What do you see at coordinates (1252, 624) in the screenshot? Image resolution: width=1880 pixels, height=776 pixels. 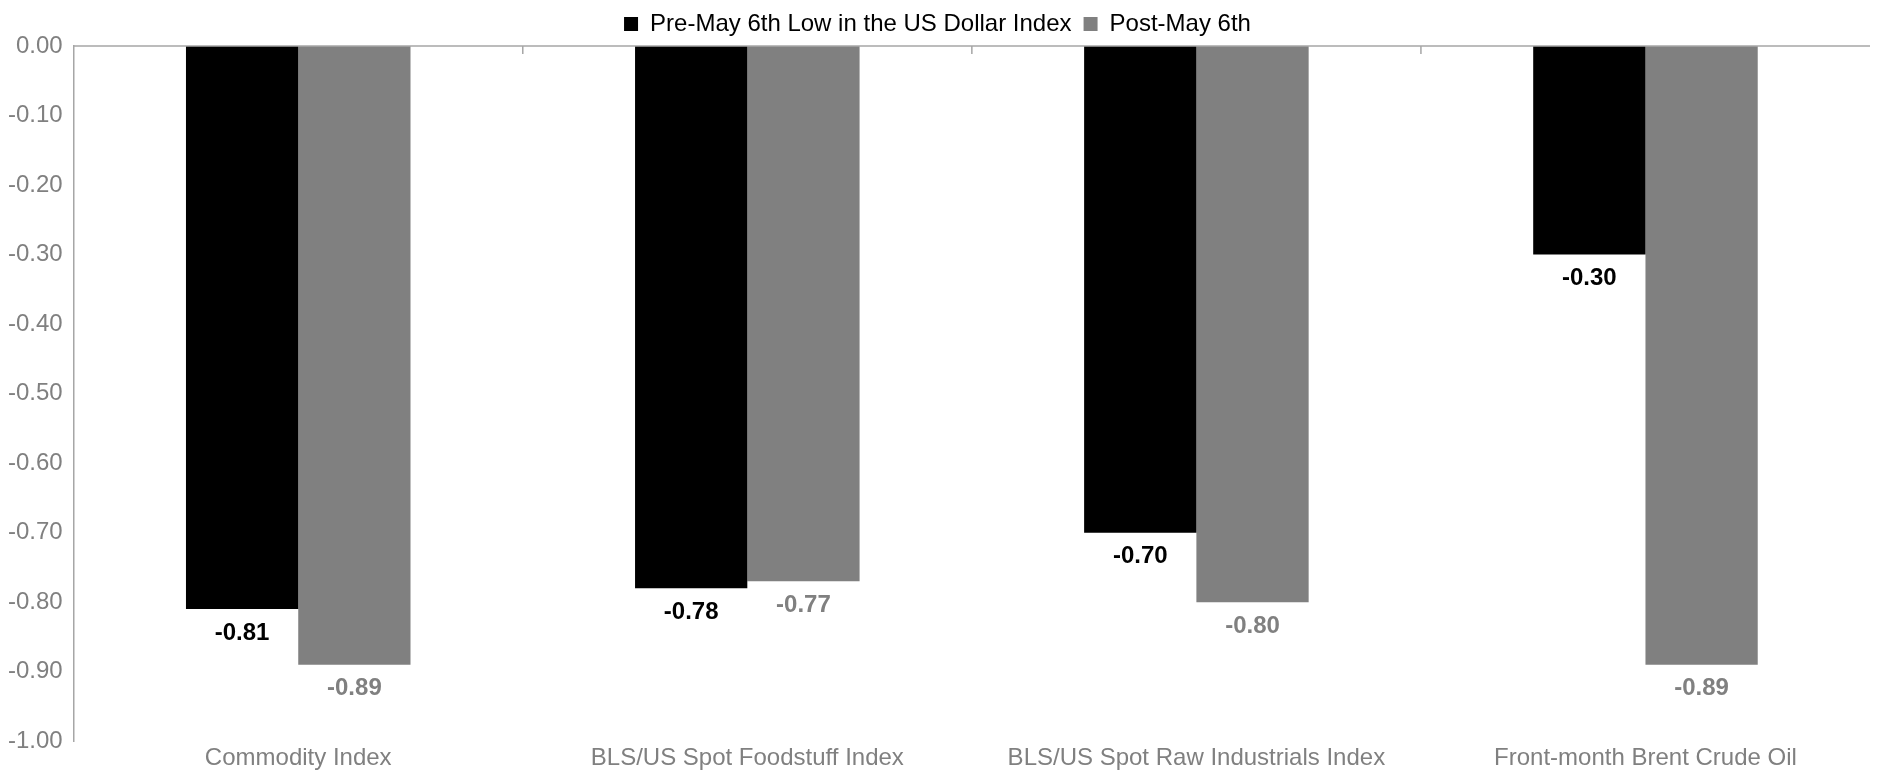 I see `data-label: -0.80` at bounding box center [1252, 624].